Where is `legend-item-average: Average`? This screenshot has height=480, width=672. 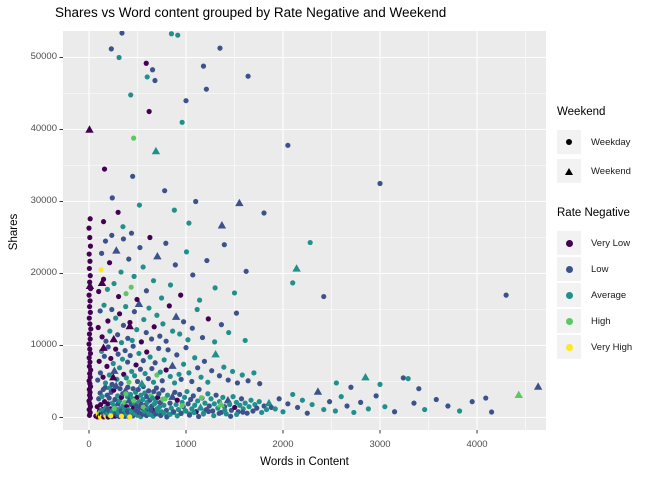 legend-item-average: Average is located at coordinates (613, 295).